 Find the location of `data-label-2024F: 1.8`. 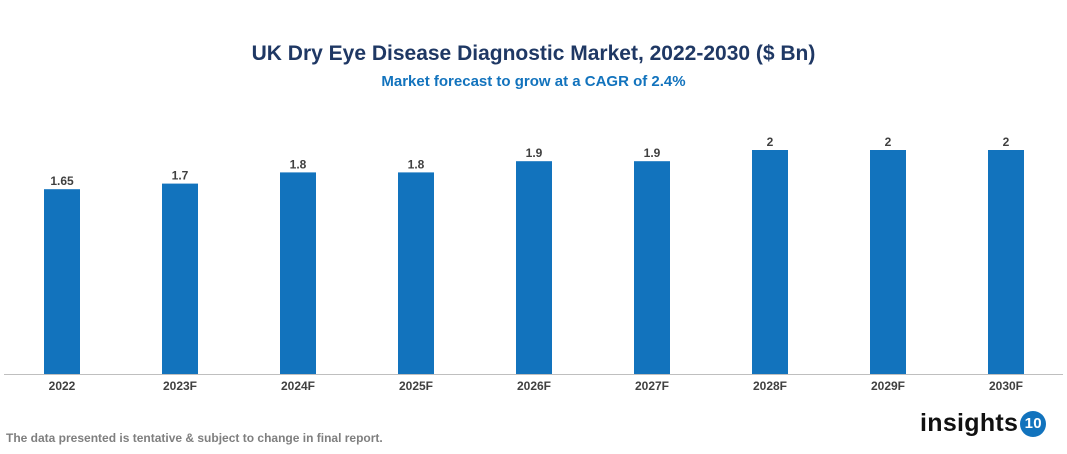

data-label-2024F: 1.8 is located at coordinates (298, 164).